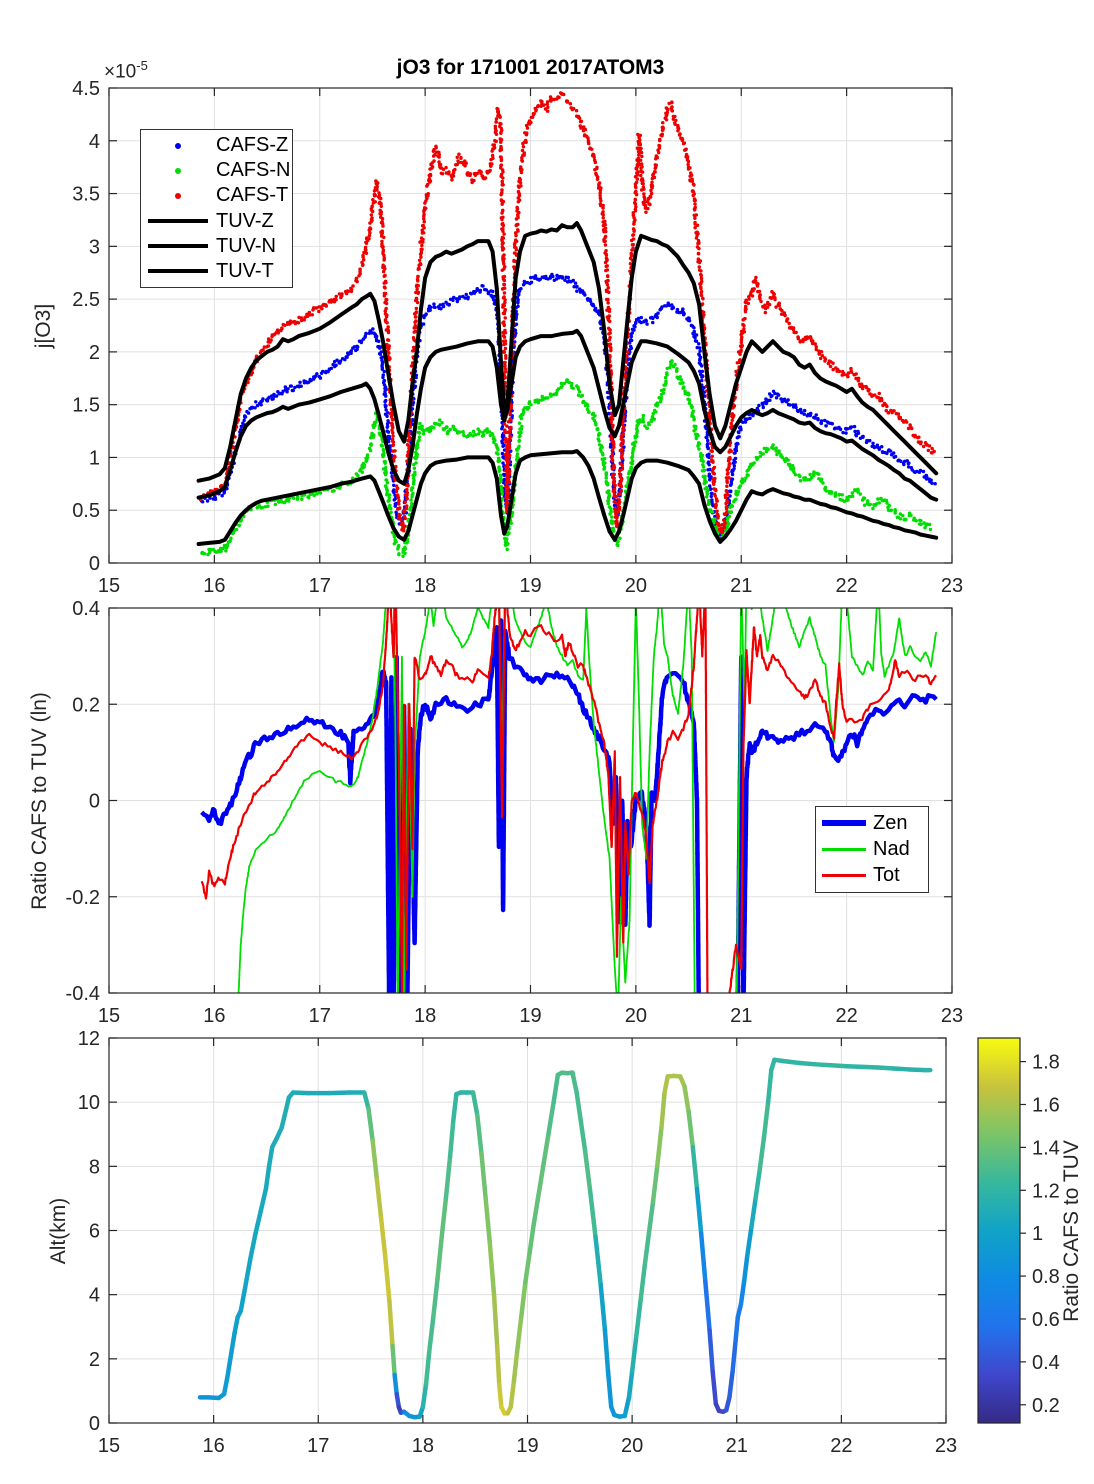 The image size is (1094, 1484). I want to click on legend-label: TUV-N, so click(246, 245).